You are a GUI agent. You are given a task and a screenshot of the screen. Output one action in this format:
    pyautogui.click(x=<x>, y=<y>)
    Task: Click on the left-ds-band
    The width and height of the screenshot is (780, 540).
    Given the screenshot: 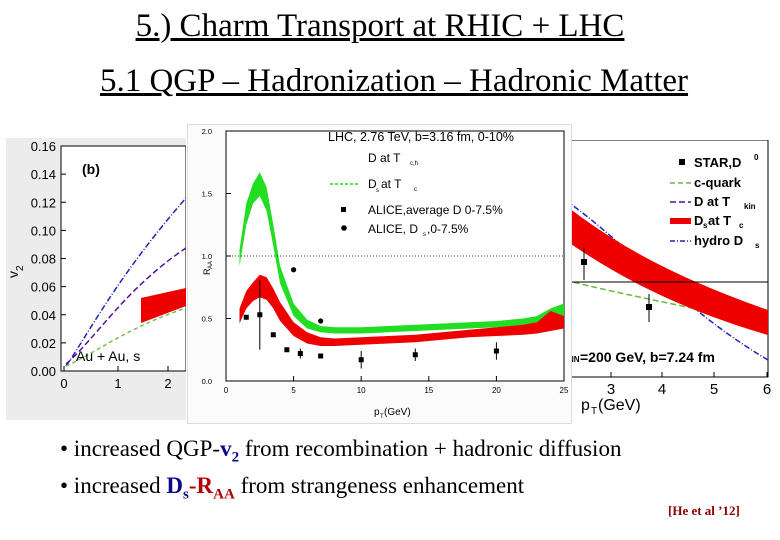 What is the action you would take?
    pyautogui.click(x=163, y=305)
    